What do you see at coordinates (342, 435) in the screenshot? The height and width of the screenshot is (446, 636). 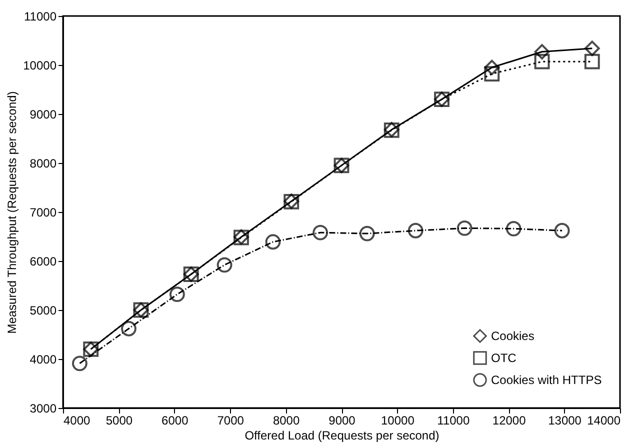 I see `x-axis-title: Offered Load (Requests per second)` at bounding box center [342, 435].